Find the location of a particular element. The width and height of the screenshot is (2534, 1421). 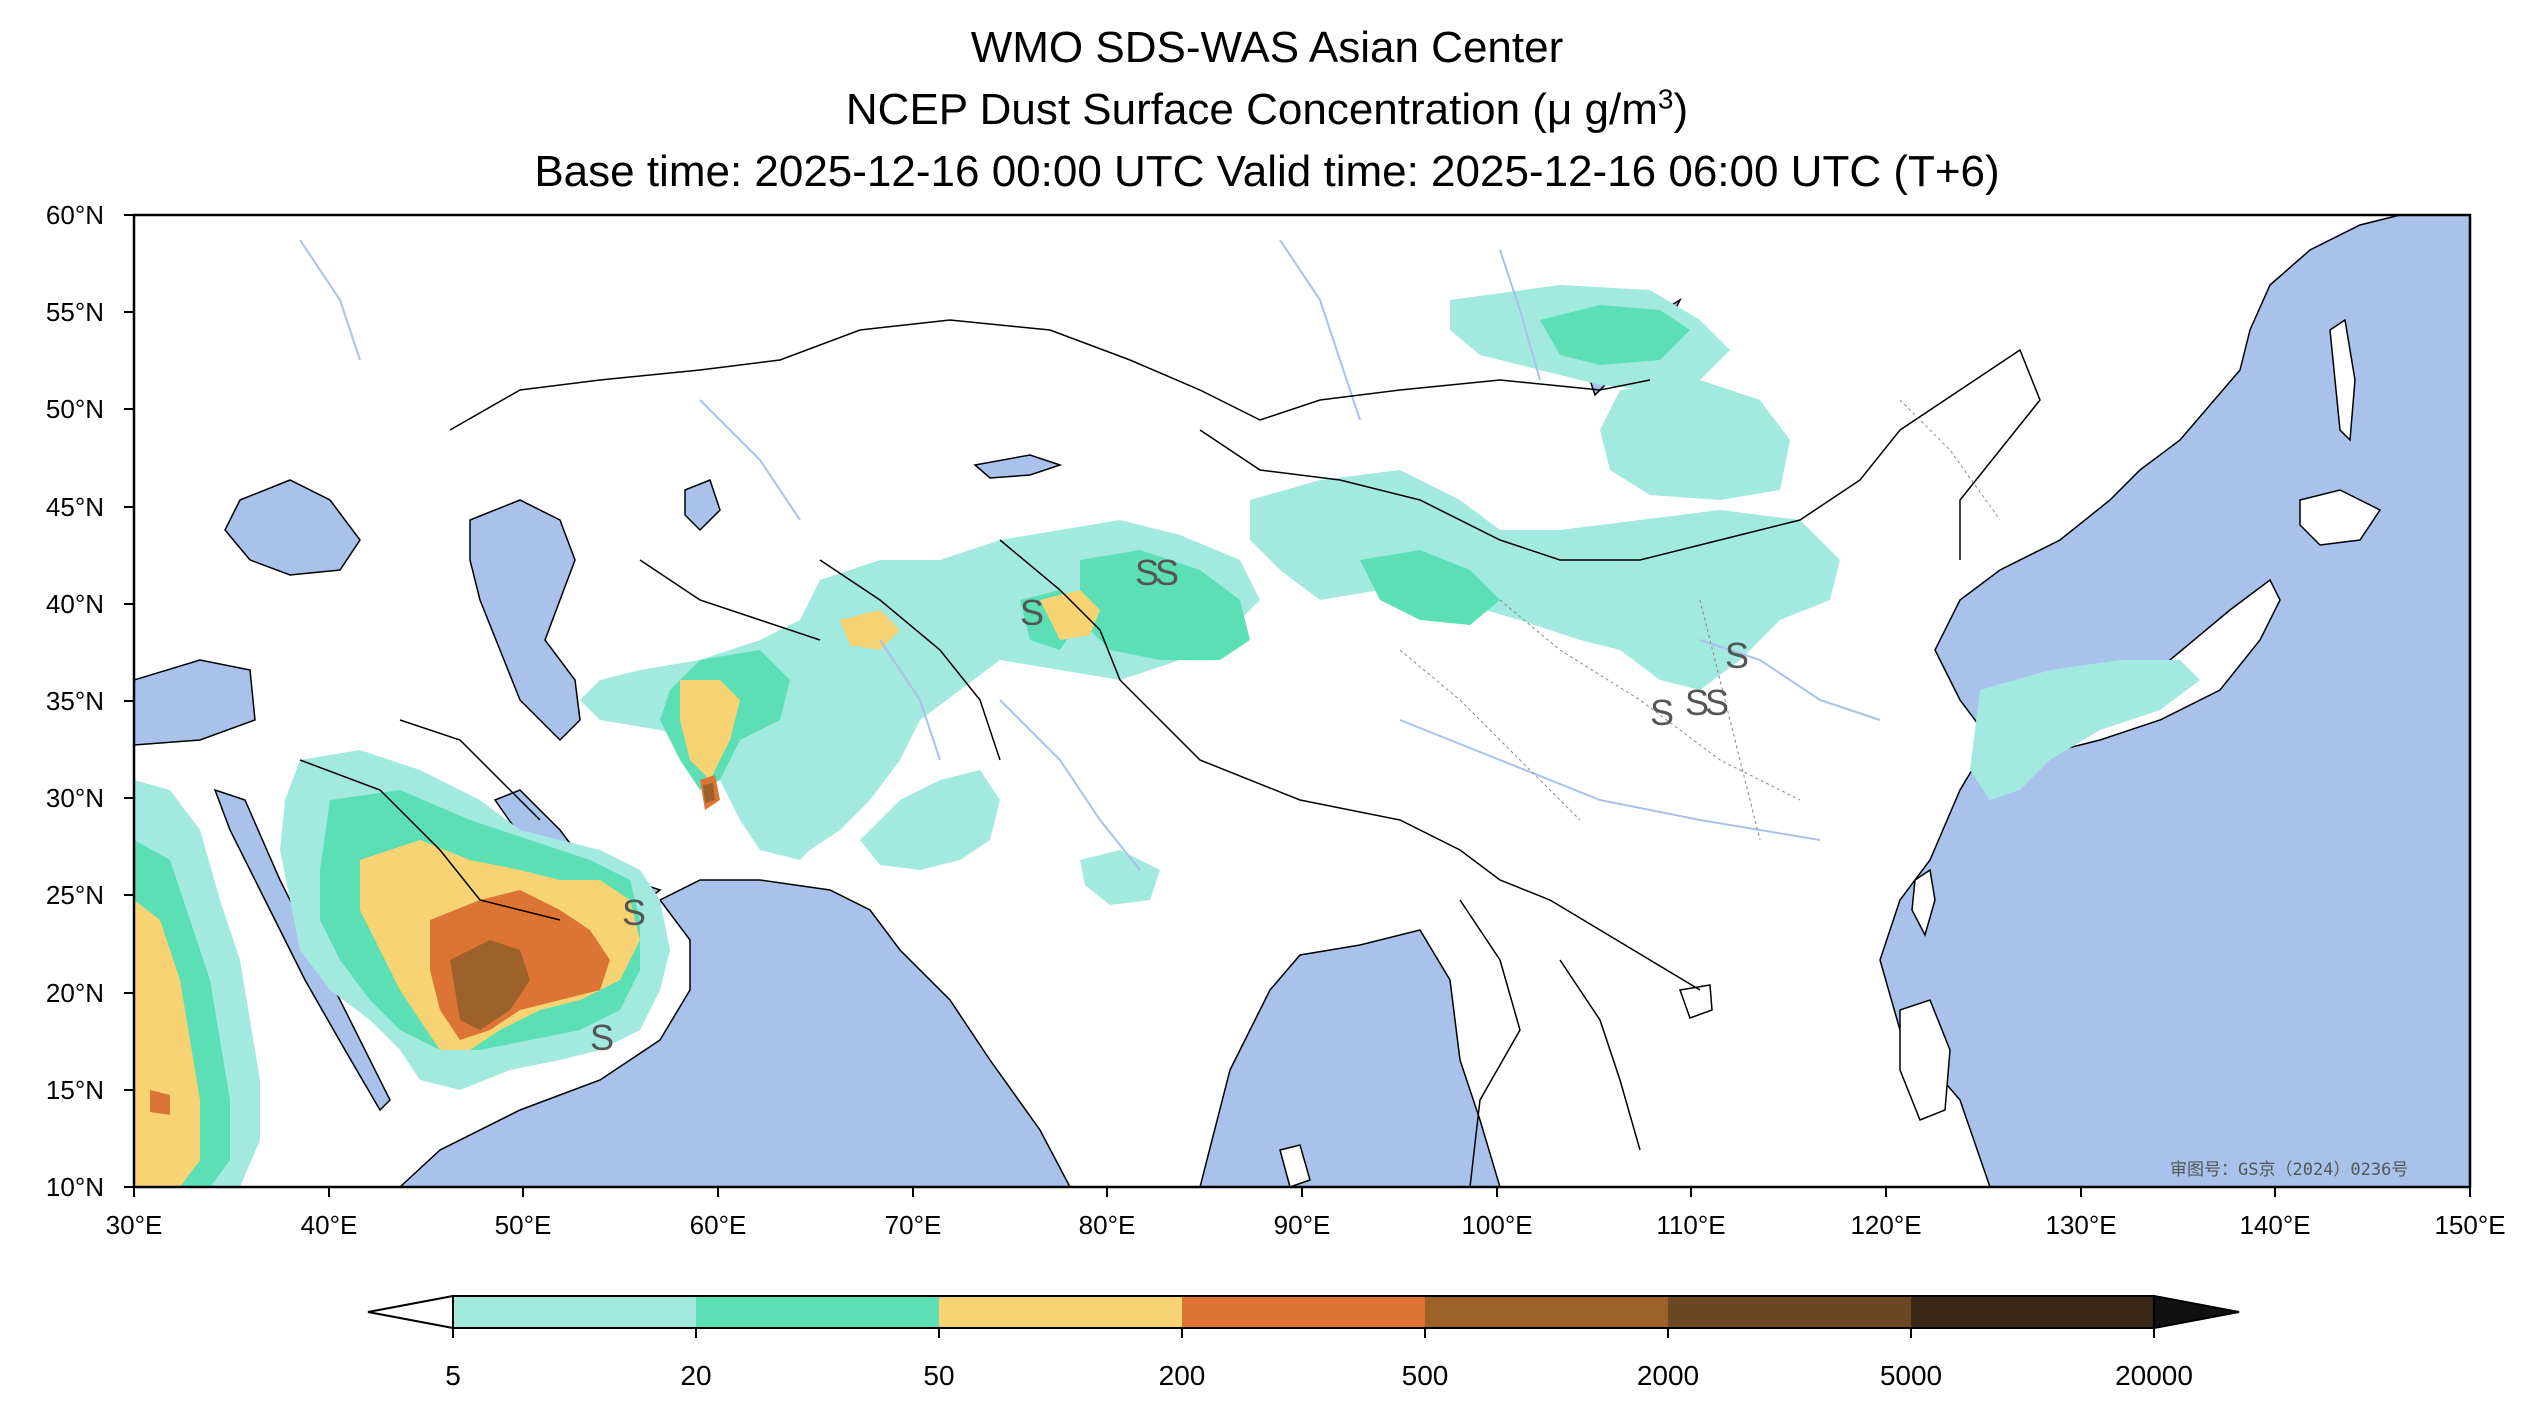

colorbar-tick-label: 2000 is located at coordinates (1668, 1375).